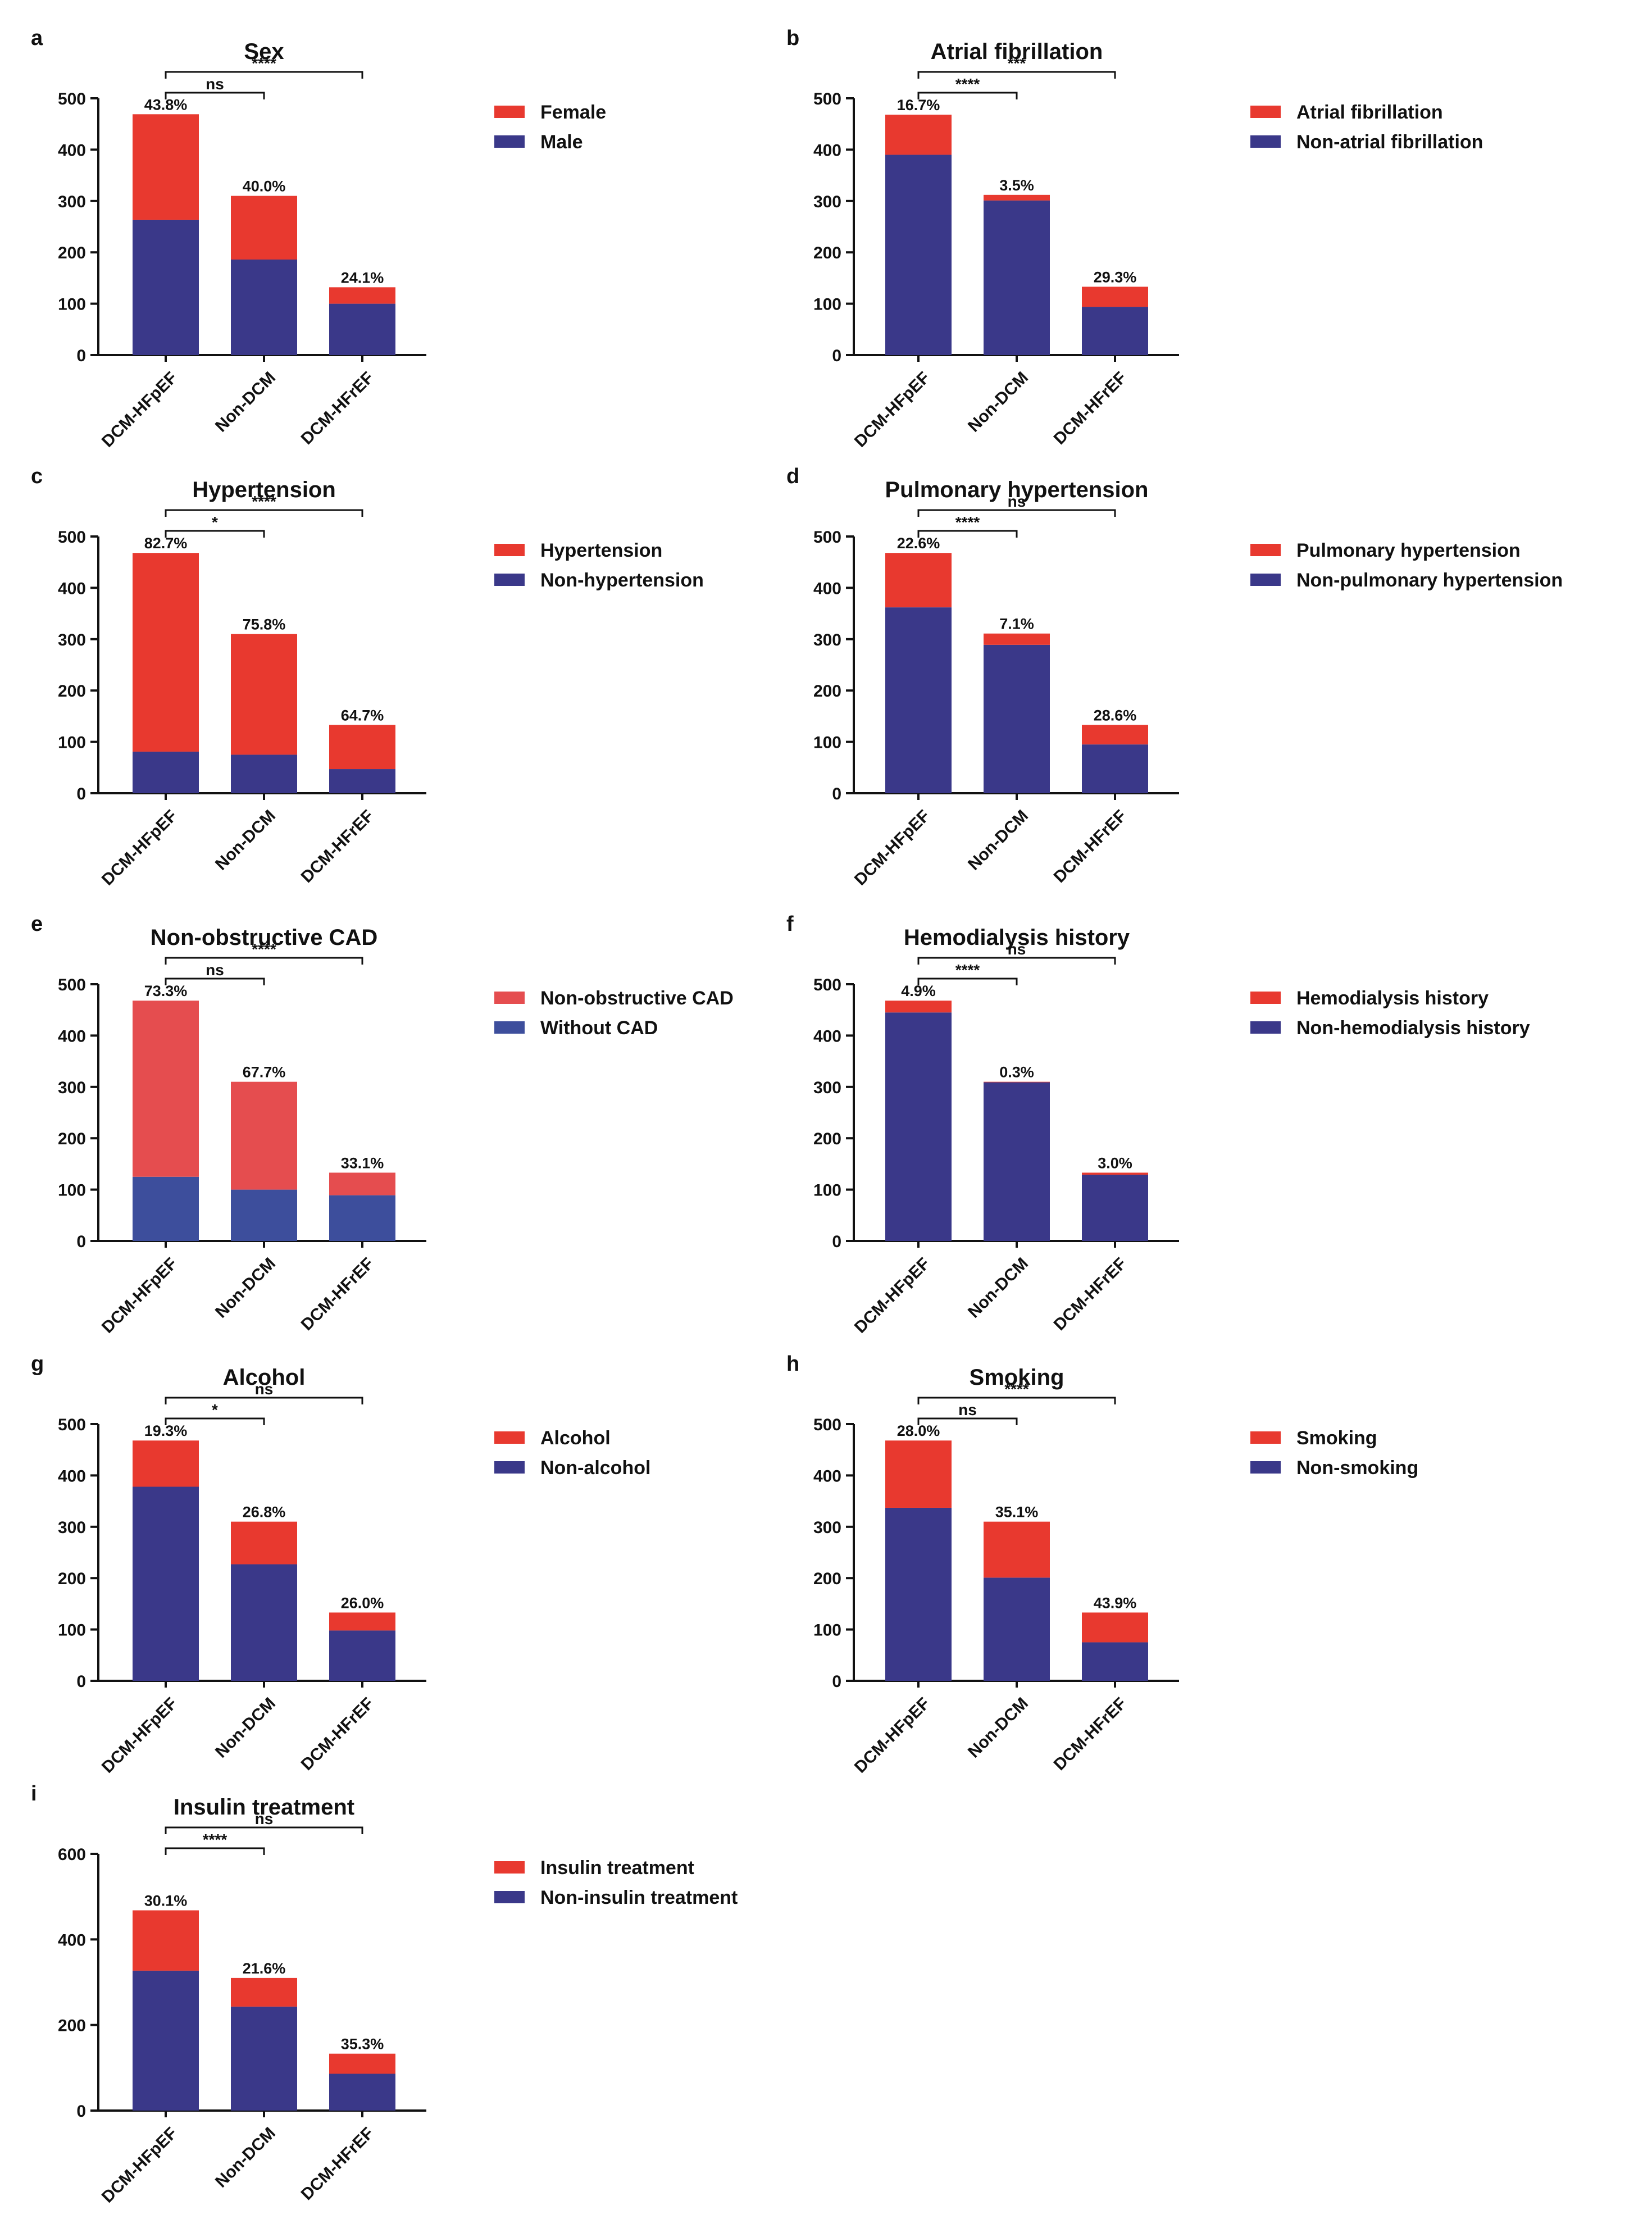 The image size is (1652, 2219). Describe the element at coordinates (264, 51) in the screenshot. I see `chart-title: Sex` at that location.